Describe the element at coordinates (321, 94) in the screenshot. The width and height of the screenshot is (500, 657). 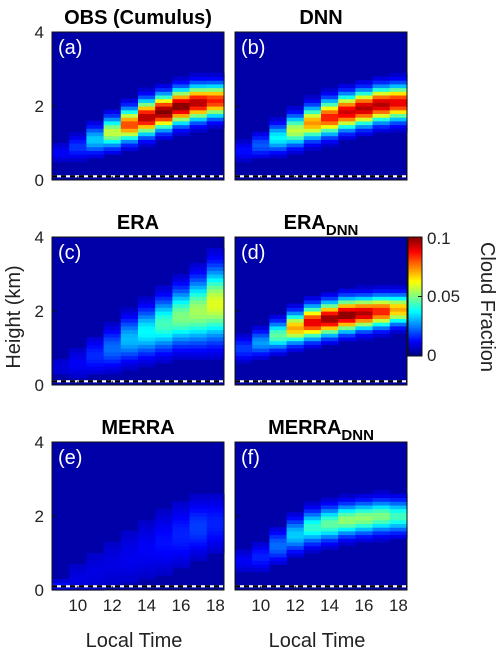
I see `panel-b: DNN (b)` at that location.